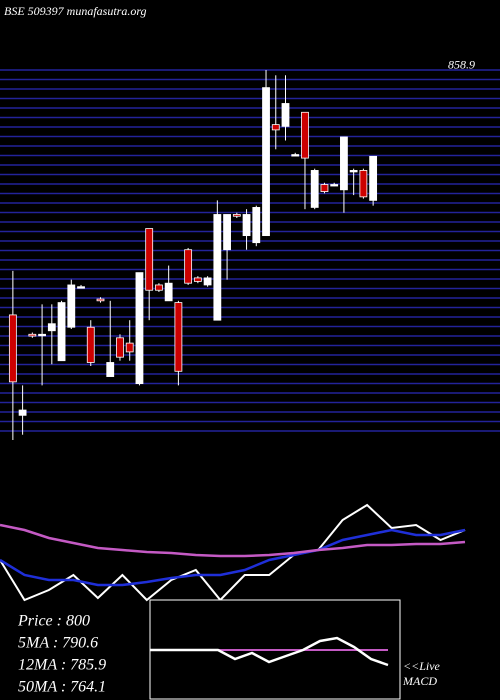 The width and height of the screenshot is (500, 700). Describe the element at coordinates (53, 621) in the screenshot. I see `info-label: Price : 800` at that location.